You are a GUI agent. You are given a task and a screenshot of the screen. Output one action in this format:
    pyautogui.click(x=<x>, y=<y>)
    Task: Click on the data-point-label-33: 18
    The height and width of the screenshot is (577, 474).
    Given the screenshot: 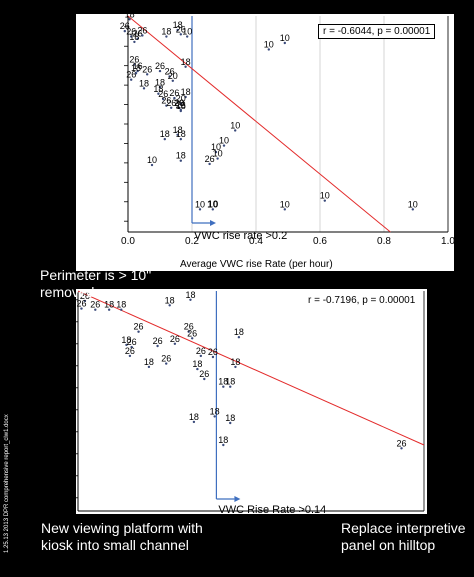 What is the action you would take?
    pyautogui.click(x=181, y=106)
    